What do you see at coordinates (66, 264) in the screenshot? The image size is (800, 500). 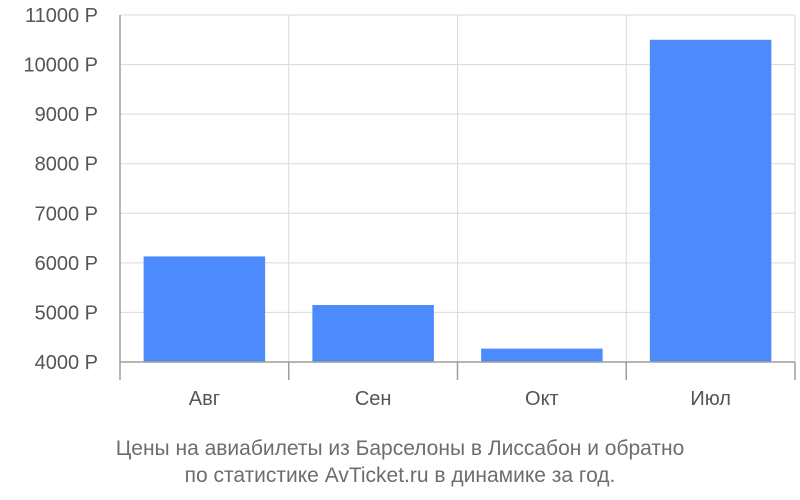 I see `y-tick-label: 6000 Р` at bounding box center [66, 264].